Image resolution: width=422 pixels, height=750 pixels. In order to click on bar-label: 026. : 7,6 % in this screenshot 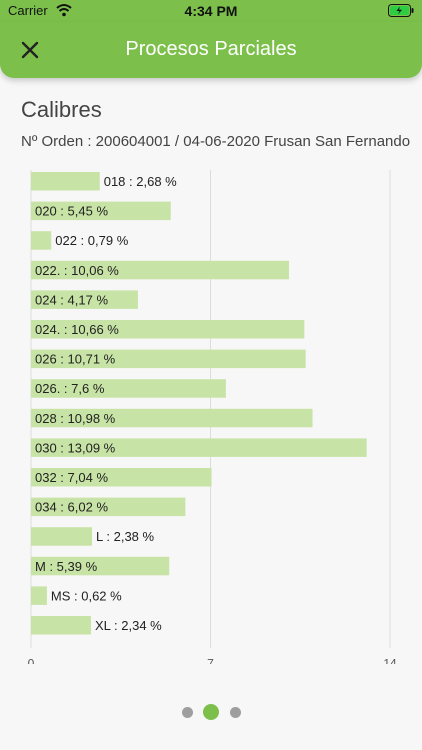, I will do `click(70, 388)`.